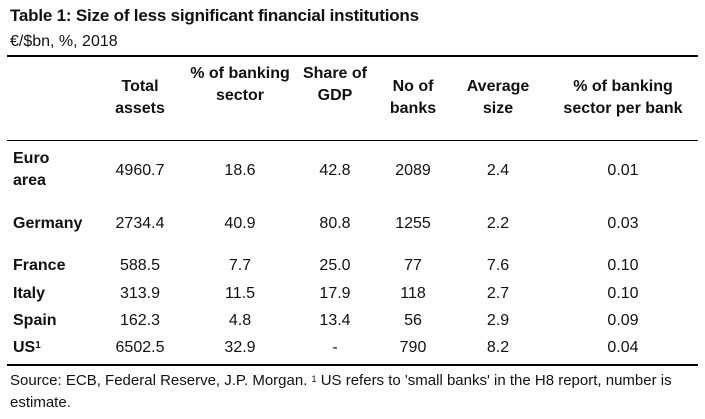 The image size is (705, 419). I want to click on cell-us-pct-per-bank: 0.04, so click(623, 347).